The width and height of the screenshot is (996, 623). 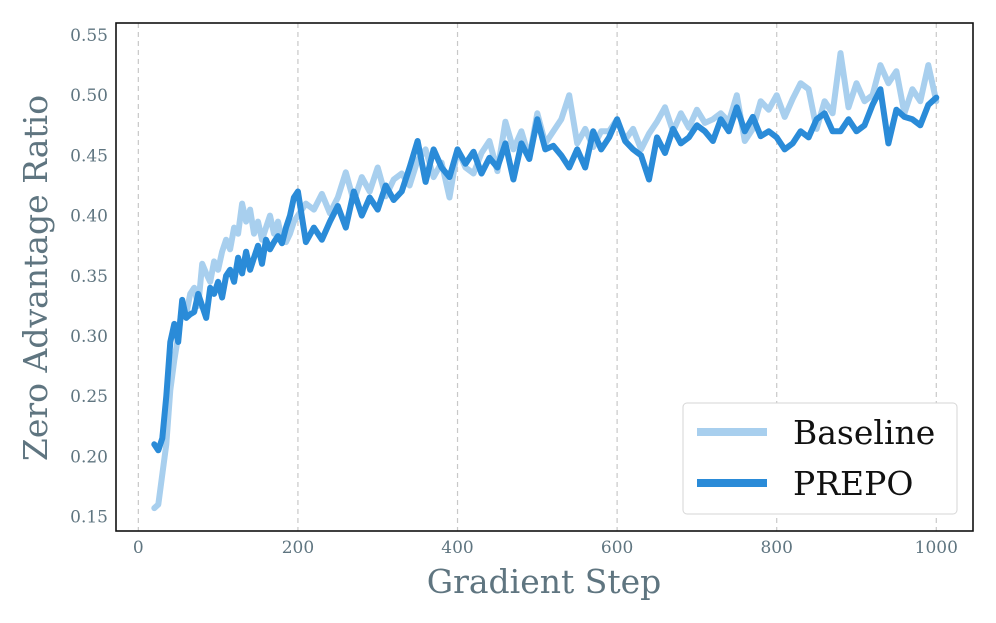 I want to click on legend-label-prepo: PREPO, so click(x=853, y=483).